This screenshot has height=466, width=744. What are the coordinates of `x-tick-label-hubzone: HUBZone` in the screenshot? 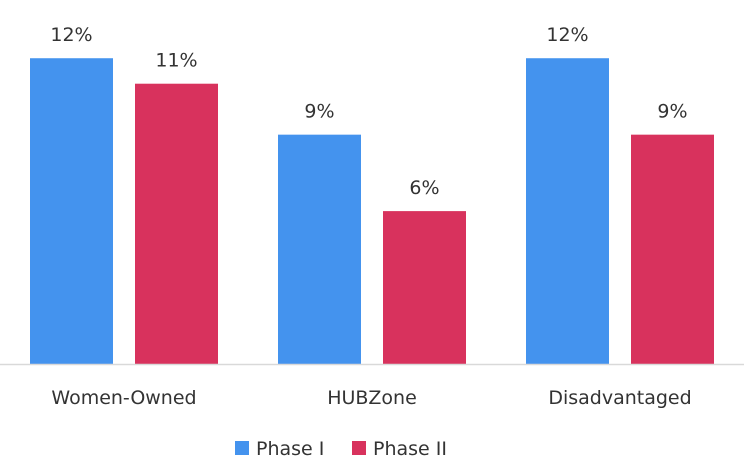 It's located at (372, 398).